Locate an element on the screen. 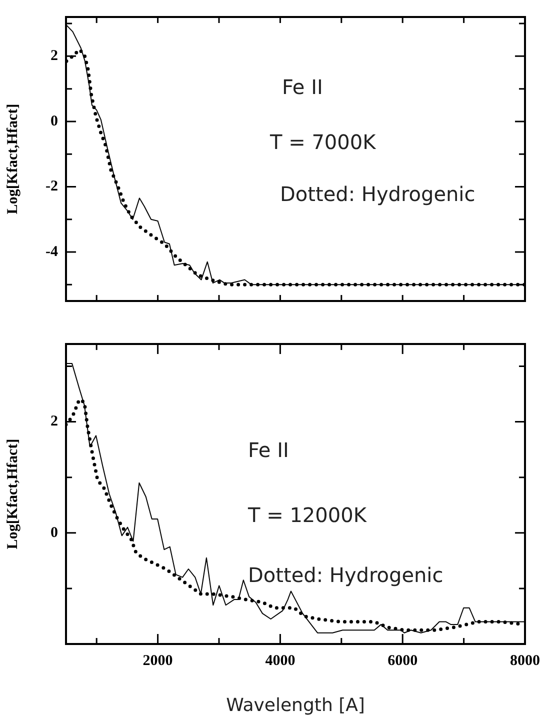 The image size is (550, 721). x-tick-label: 8000 is located at coordinates (525, 660).